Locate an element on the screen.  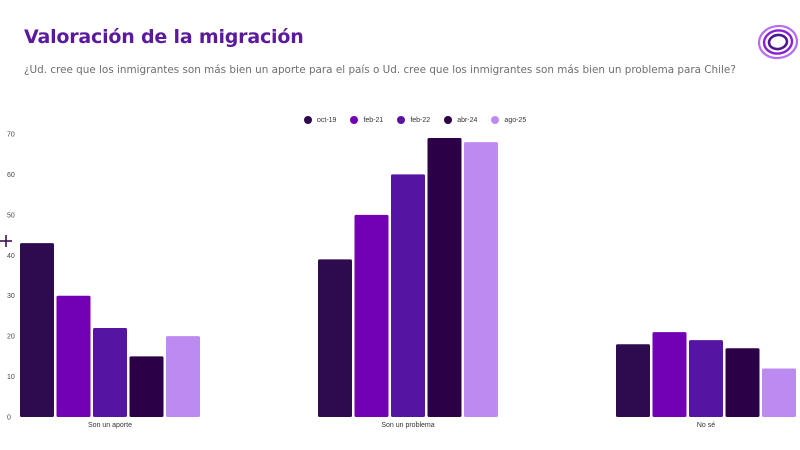
y-tick-label: 20 is located at coordinates (11, 337).